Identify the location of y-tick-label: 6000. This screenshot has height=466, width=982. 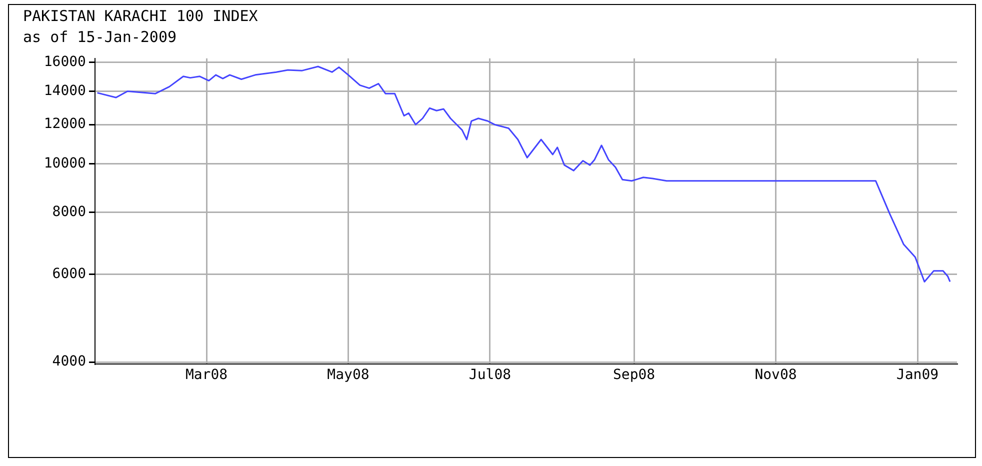
(69, 274).